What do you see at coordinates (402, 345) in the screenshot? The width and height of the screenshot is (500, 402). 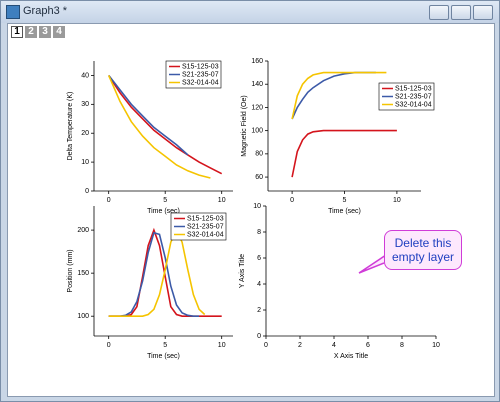 I see `x-tick-label: 8` at bounding box center [402, 345].